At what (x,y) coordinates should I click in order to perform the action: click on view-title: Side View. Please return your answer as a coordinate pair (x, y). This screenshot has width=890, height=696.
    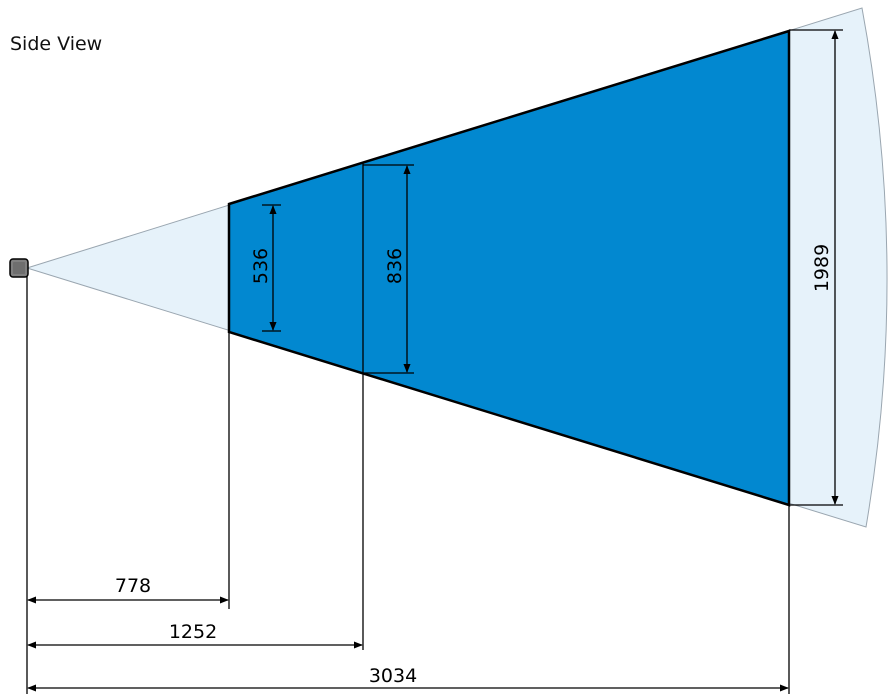
    Looking at the image, I should click on (56, 44).